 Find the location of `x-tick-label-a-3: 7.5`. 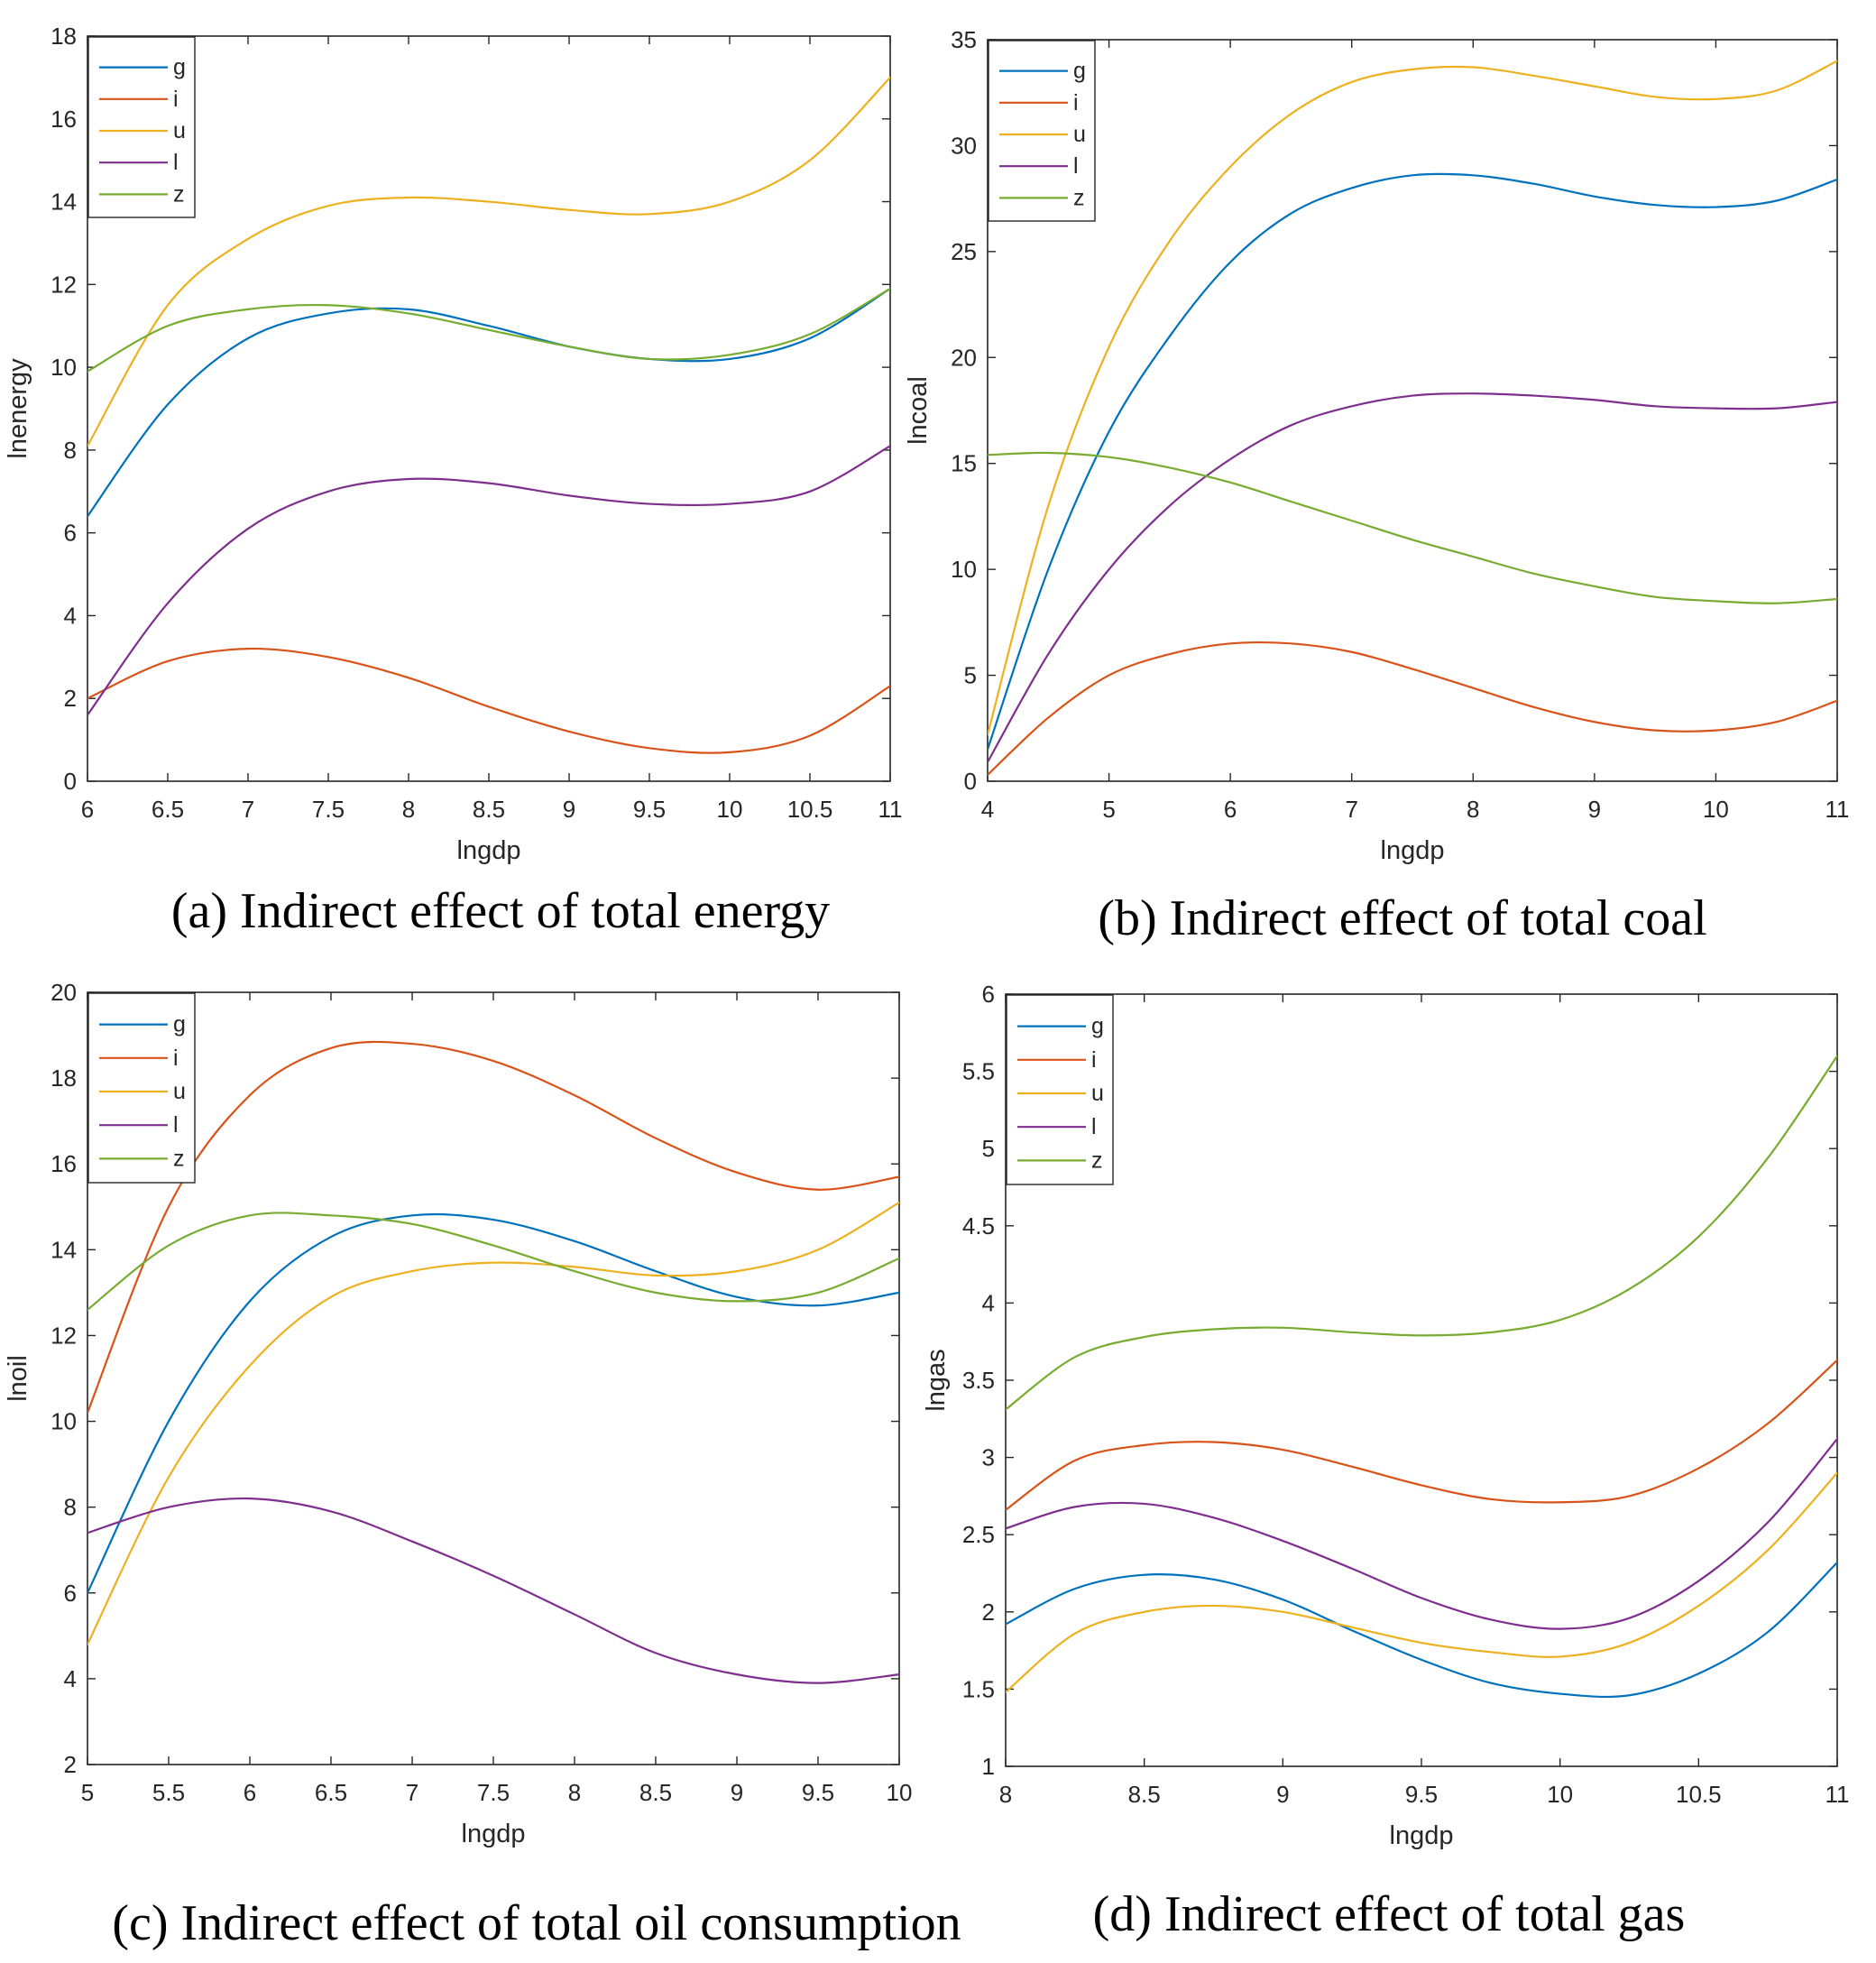

x-tick-label-a-3: 7.5 is located at coordinates (328, 809).